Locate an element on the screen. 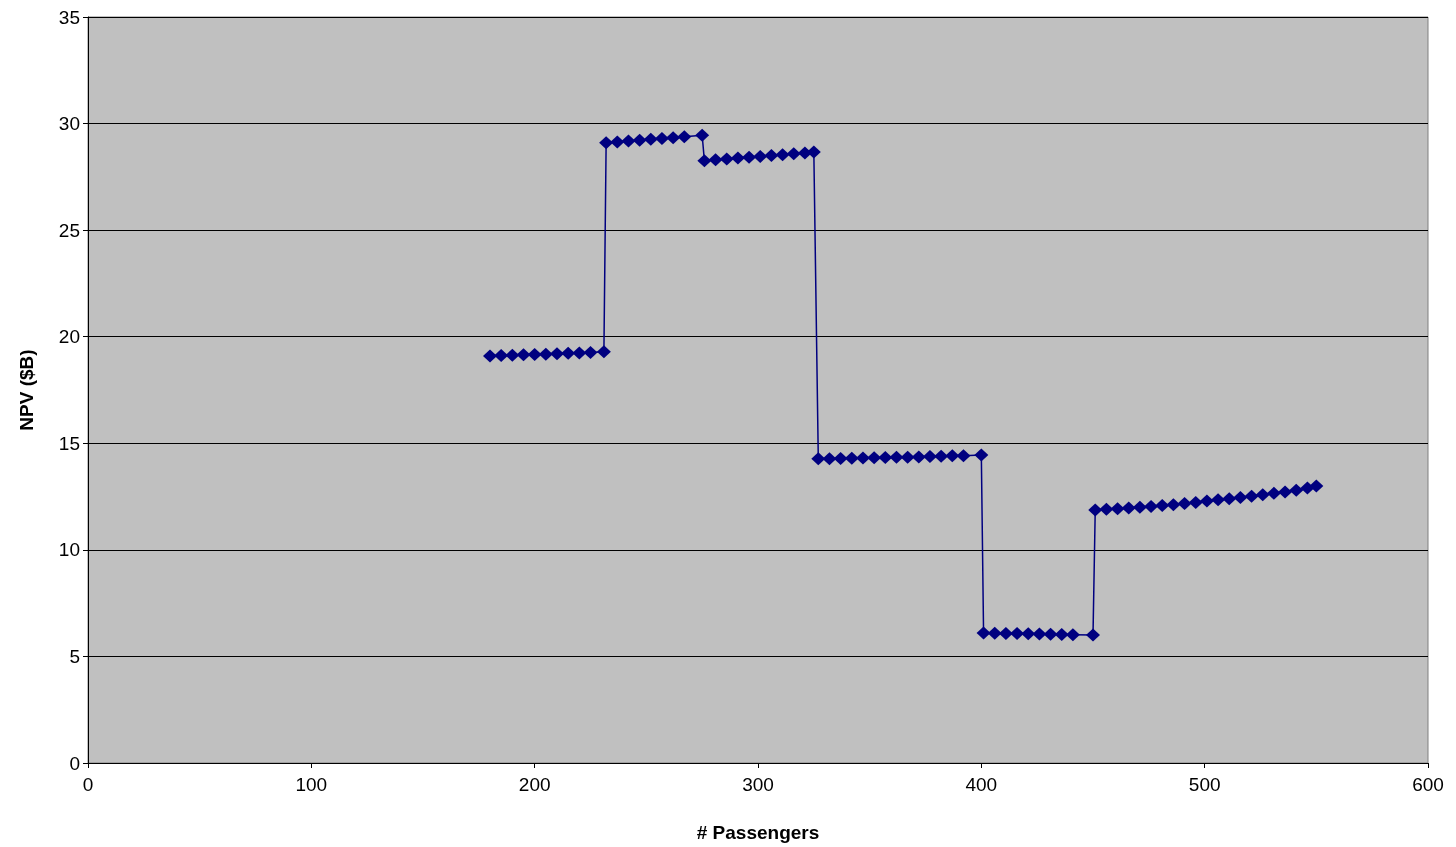 This screenshot has height=847, width=1456. x-tick-label: 500 is located at coordinates (1204, 784).